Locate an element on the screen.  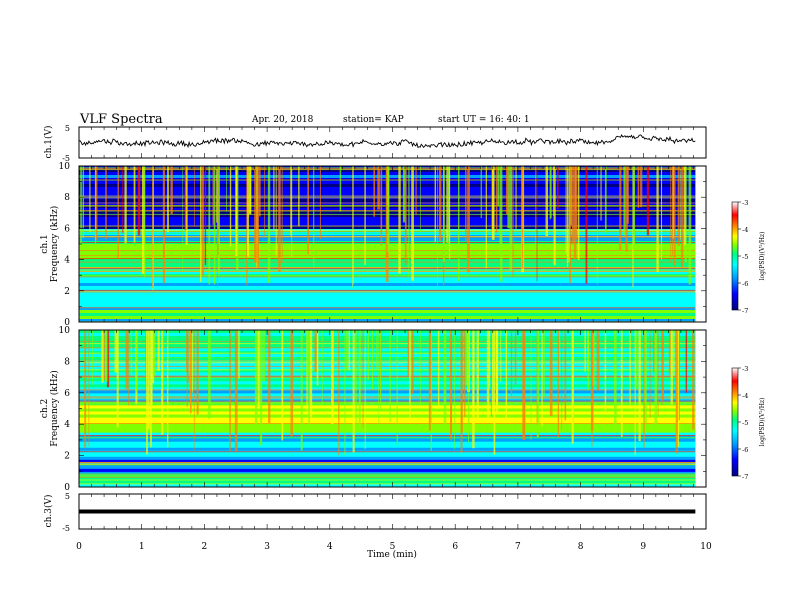
x-tick-label: 9 is located at coordinates (643, 547).